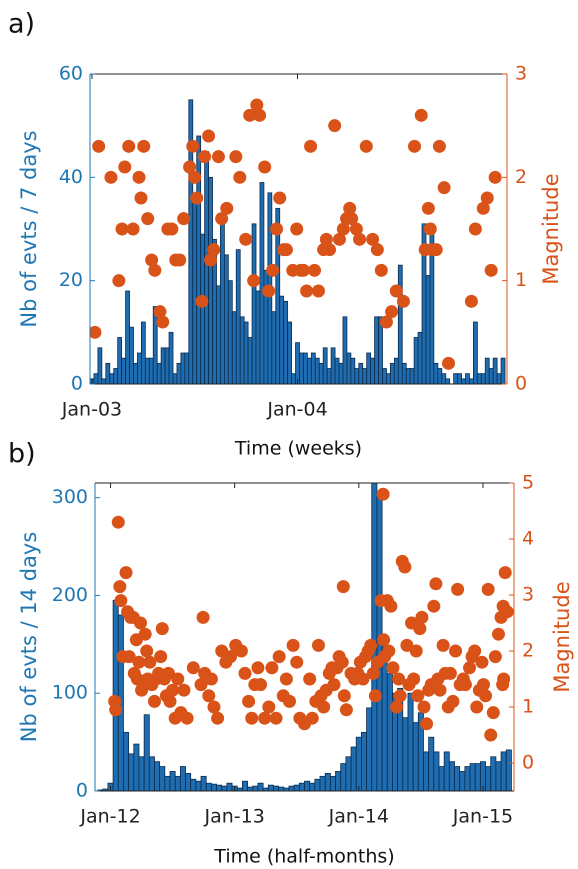 The image size is (578, 869). I want to click on y-tick-label: 100, so click(70, 693).